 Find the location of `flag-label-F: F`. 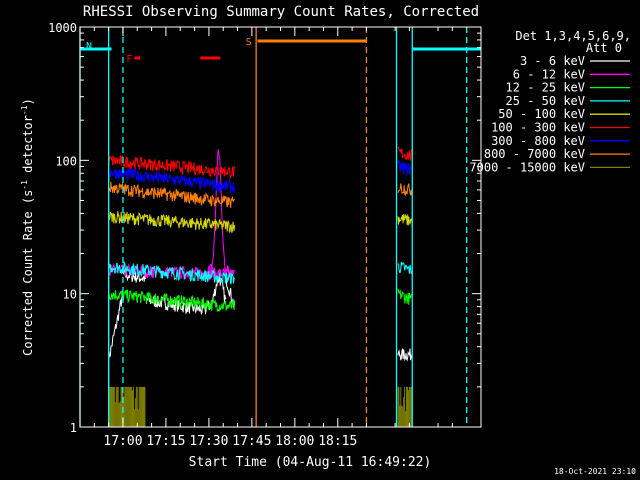

flag-label-F: F is located at coordinates (129, 59).